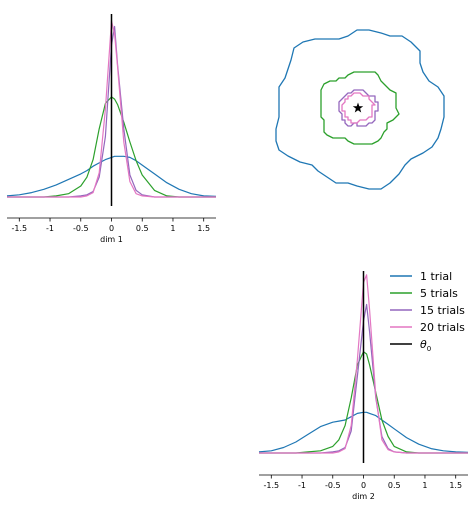  I want to click on star-marker, so click(358, 107).